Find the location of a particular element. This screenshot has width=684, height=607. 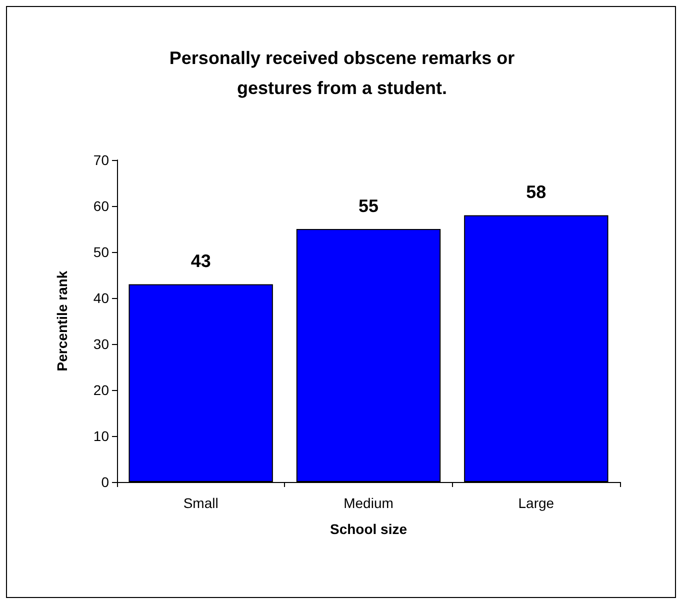

x-tick-label: Small is located at coordinates (200, 503).